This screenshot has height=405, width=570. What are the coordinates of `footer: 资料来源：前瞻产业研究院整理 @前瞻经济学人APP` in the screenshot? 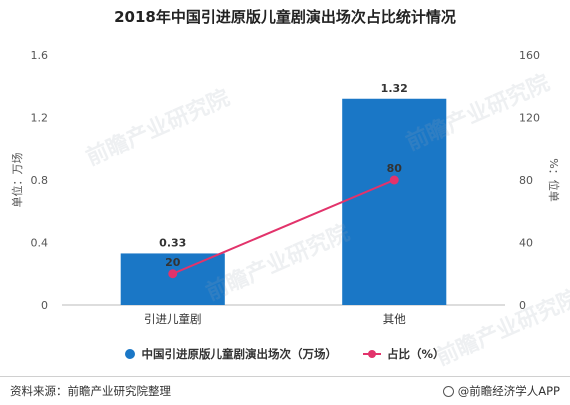 It's located at (285, 390).